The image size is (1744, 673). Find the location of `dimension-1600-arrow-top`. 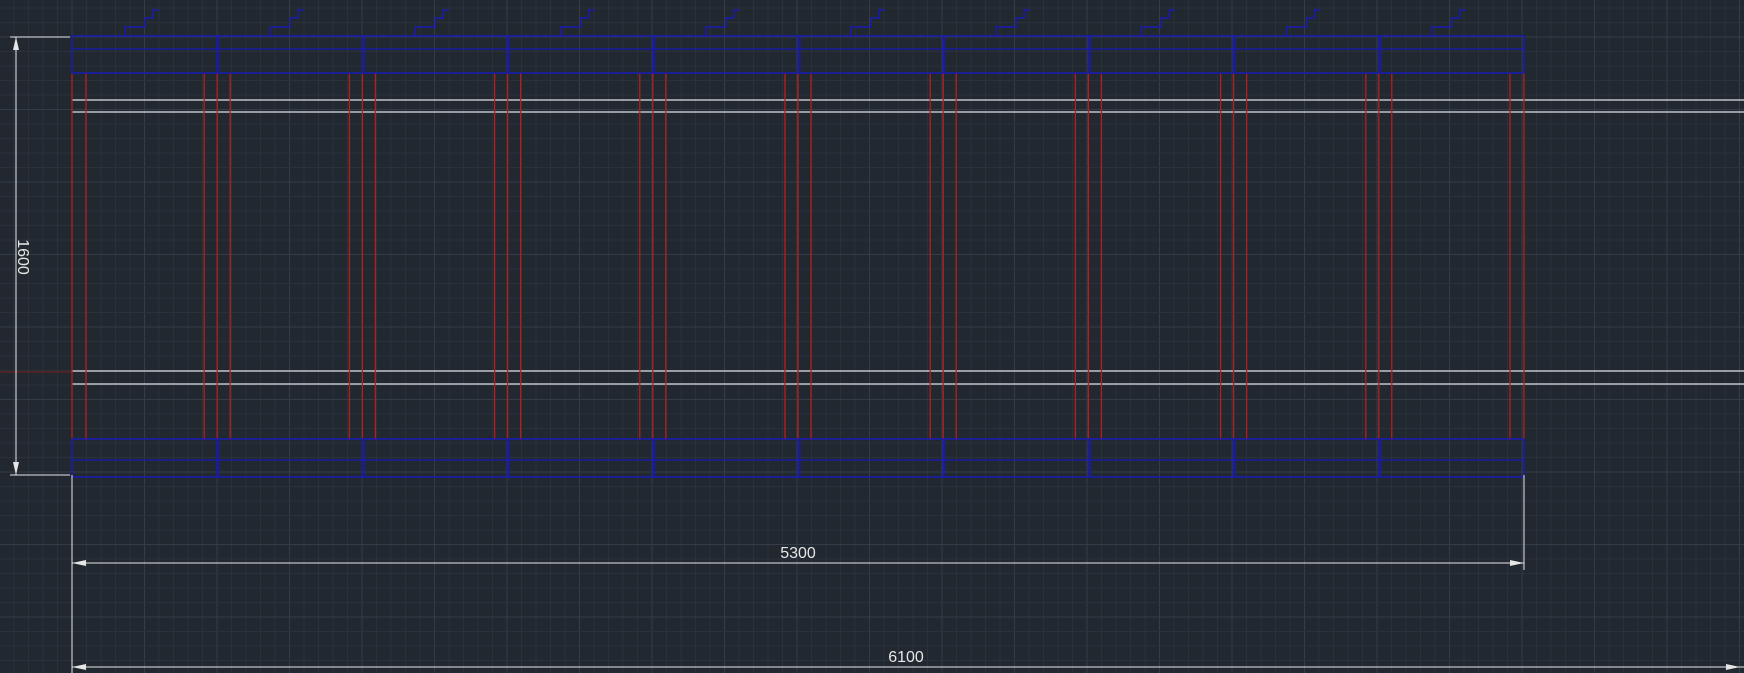

dimension-1600-arrow-top is located at coordinates (16, 43).